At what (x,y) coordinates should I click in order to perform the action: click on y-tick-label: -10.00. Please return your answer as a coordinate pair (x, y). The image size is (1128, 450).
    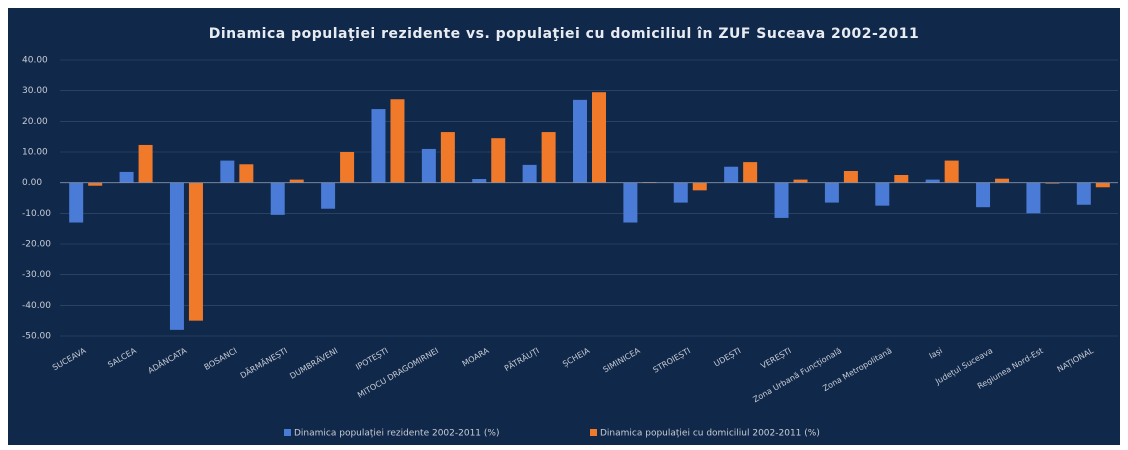
    Looking at the image, I should click on (36, 214).